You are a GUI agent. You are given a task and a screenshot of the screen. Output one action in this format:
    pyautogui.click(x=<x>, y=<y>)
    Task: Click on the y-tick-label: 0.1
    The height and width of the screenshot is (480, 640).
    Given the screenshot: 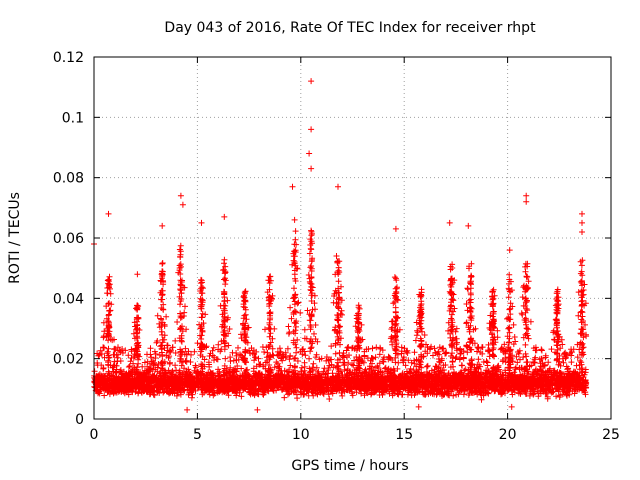 What is the action you would take?
    pyautogui.click(x=73, y=118)
    